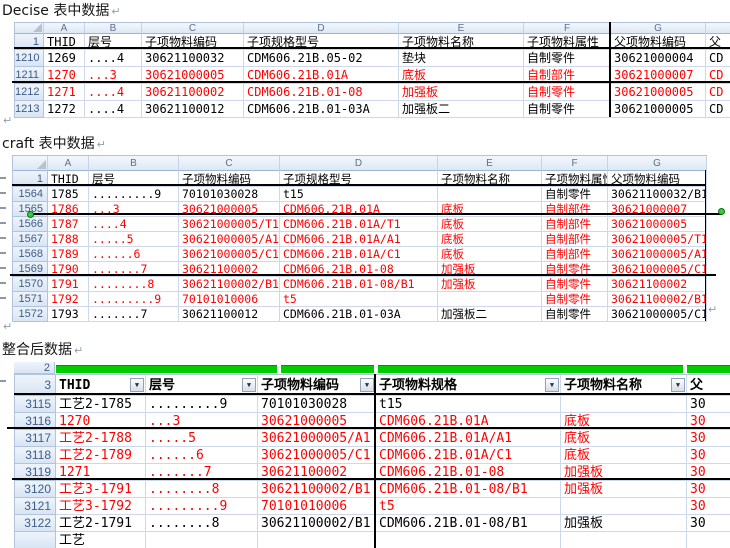 The width and height of the screenshot is (730, 548). I want to click on cell: 工艺2-1791, so click(101, 523).